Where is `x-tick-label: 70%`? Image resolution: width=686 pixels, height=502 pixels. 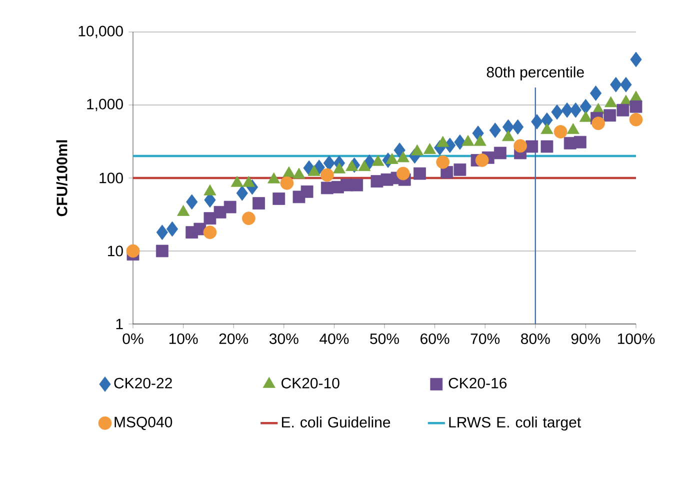
x-tick-label: 70% is located at coordinates (485, 338).